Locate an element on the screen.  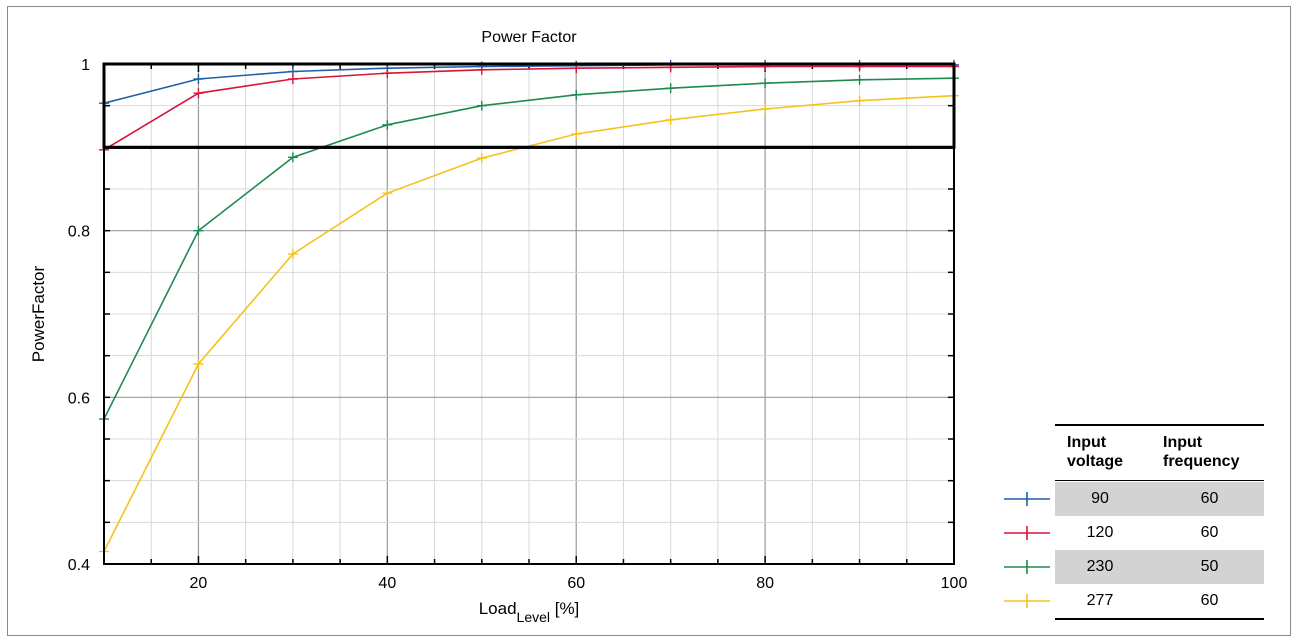
y-axis-label: PowerFactor is located at coordinates (38, 313).